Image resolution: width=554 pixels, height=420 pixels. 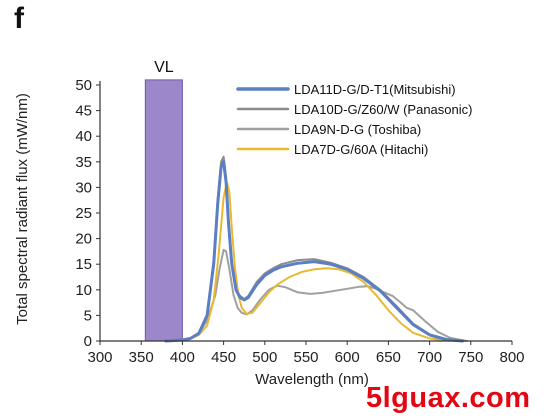 I want to click on vl-band-layer: VL, so click(x=163, y=200).